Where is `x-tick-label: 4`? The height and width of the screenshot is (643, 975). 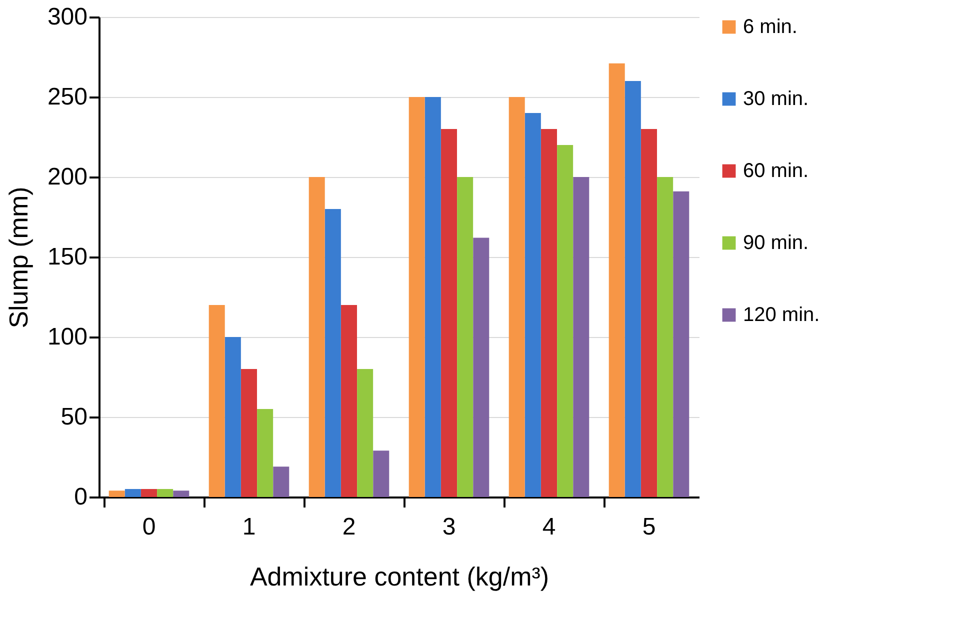
x-tick-label: 4 is located at coordinates (549, 527).